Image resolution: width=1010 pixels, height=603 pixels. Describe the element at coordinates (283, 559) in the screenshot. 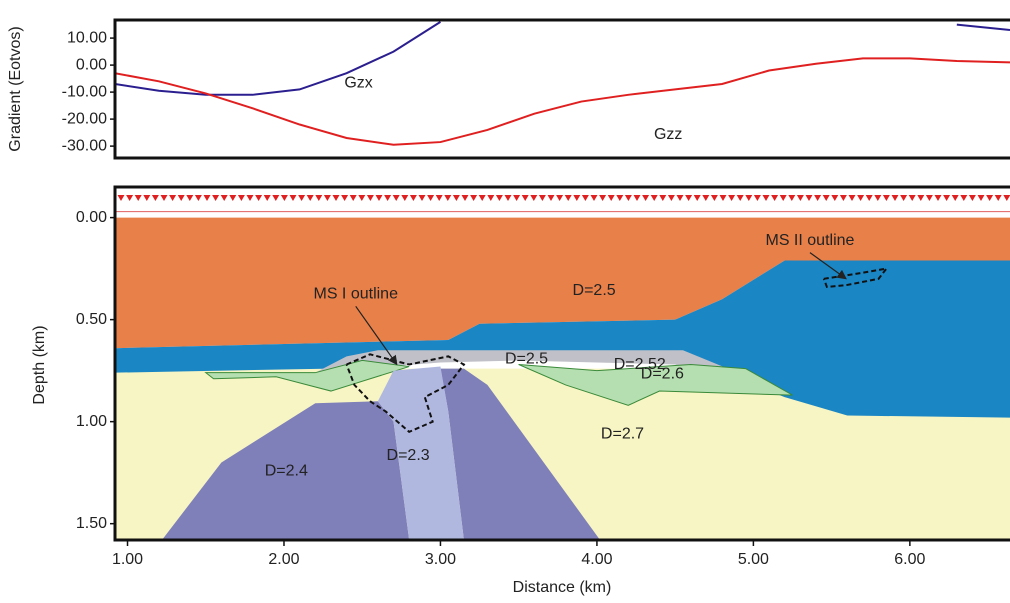

I see `x-tick-label: 2.00` at that location.